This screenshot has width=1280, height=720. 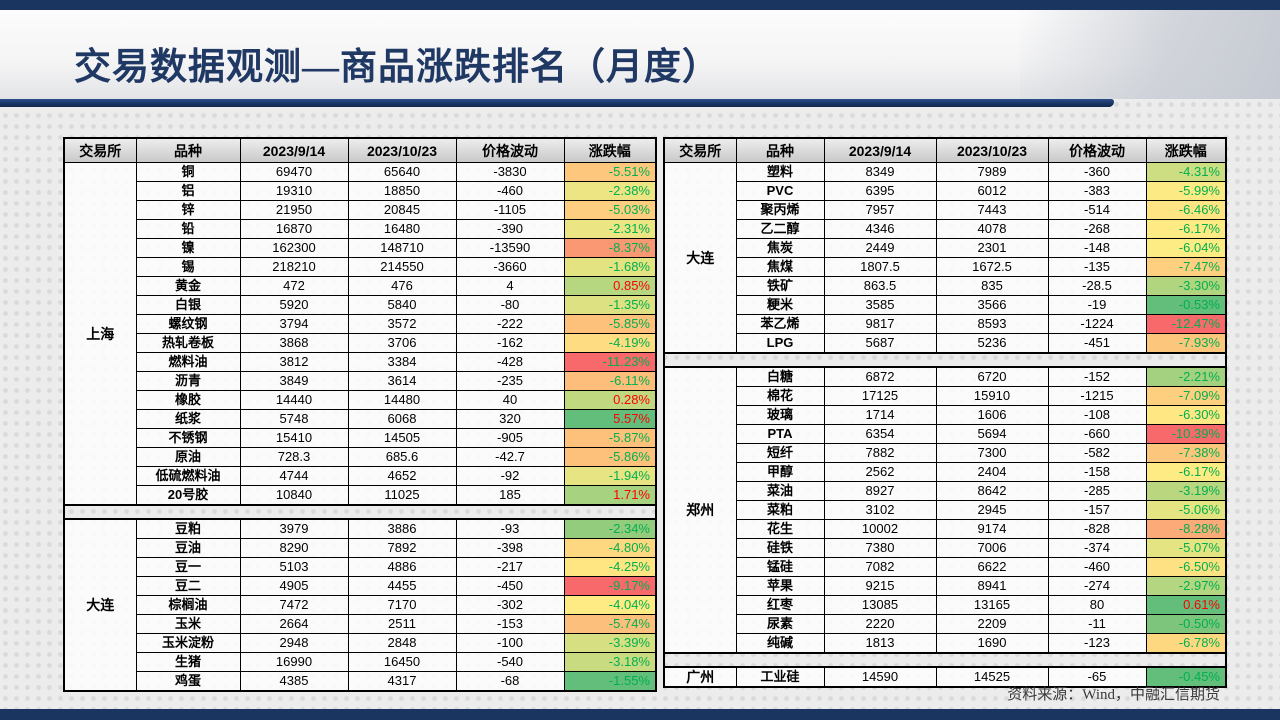 What do you see at coordinates (880, 677) in the screenshot?
I see `price-cell: 14590` at bounding box center [880, 677].